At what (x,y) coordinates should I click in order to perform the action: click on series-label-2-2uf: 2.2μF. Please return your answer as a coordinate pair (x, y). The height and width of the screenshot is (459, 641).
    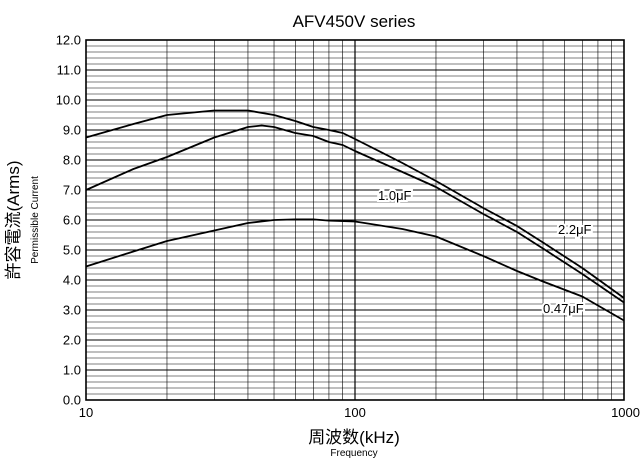
    Looking at the image, I should click on (575, 229).